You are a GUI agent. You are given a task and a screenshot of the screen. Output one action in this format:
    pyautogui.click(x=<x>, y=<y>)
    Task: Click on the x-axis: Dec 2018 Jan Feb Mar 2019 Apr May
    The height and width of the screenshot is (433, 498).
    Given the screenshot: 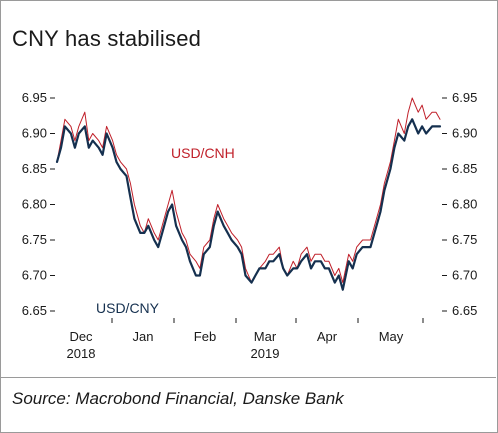 What is the action you would take?
    pyautogui.click(x=245, y=339)
    